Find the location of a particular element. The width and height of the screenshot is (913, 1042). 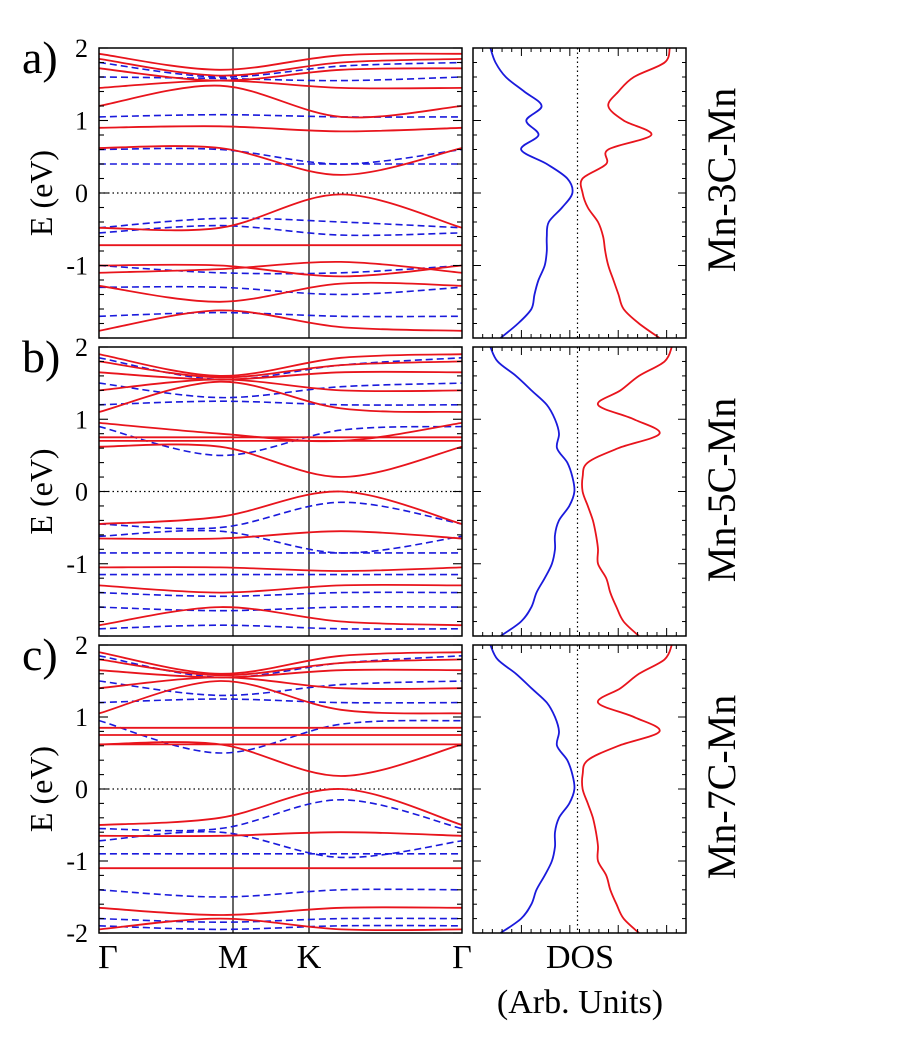

panel-label: a) is located at coordinates (40, 57).